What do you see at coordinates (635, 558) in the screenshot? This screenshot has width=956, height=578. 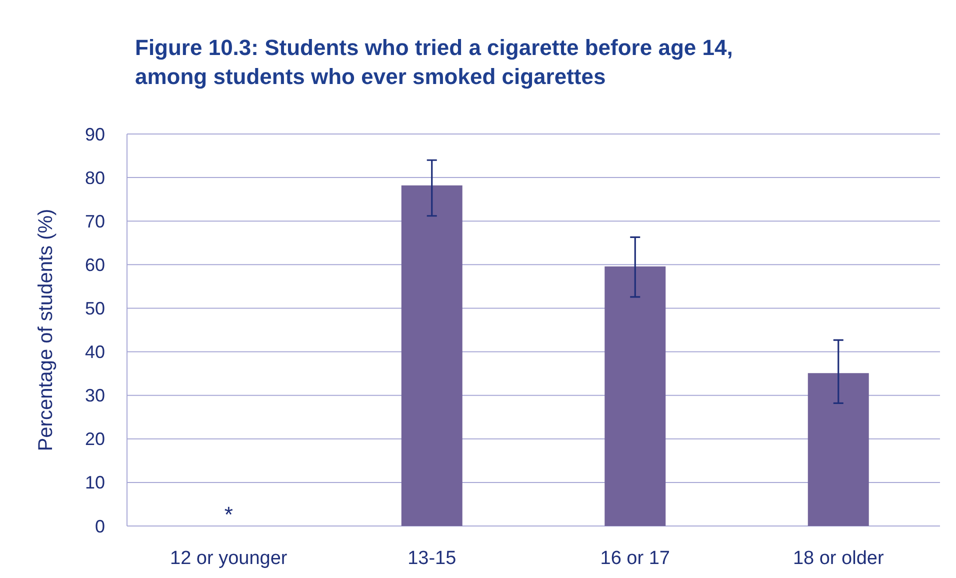 I see `x-tick-label: 16 or 17` at bounding box center [635, 558].